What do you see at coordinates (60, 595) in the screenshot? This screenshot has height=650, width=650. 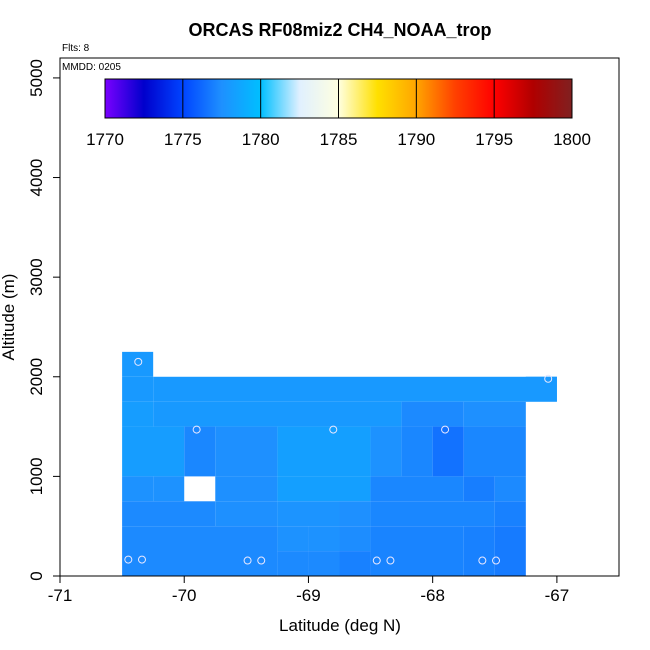 I see `x-tick-label: -71` at bounding box center [60, 595].